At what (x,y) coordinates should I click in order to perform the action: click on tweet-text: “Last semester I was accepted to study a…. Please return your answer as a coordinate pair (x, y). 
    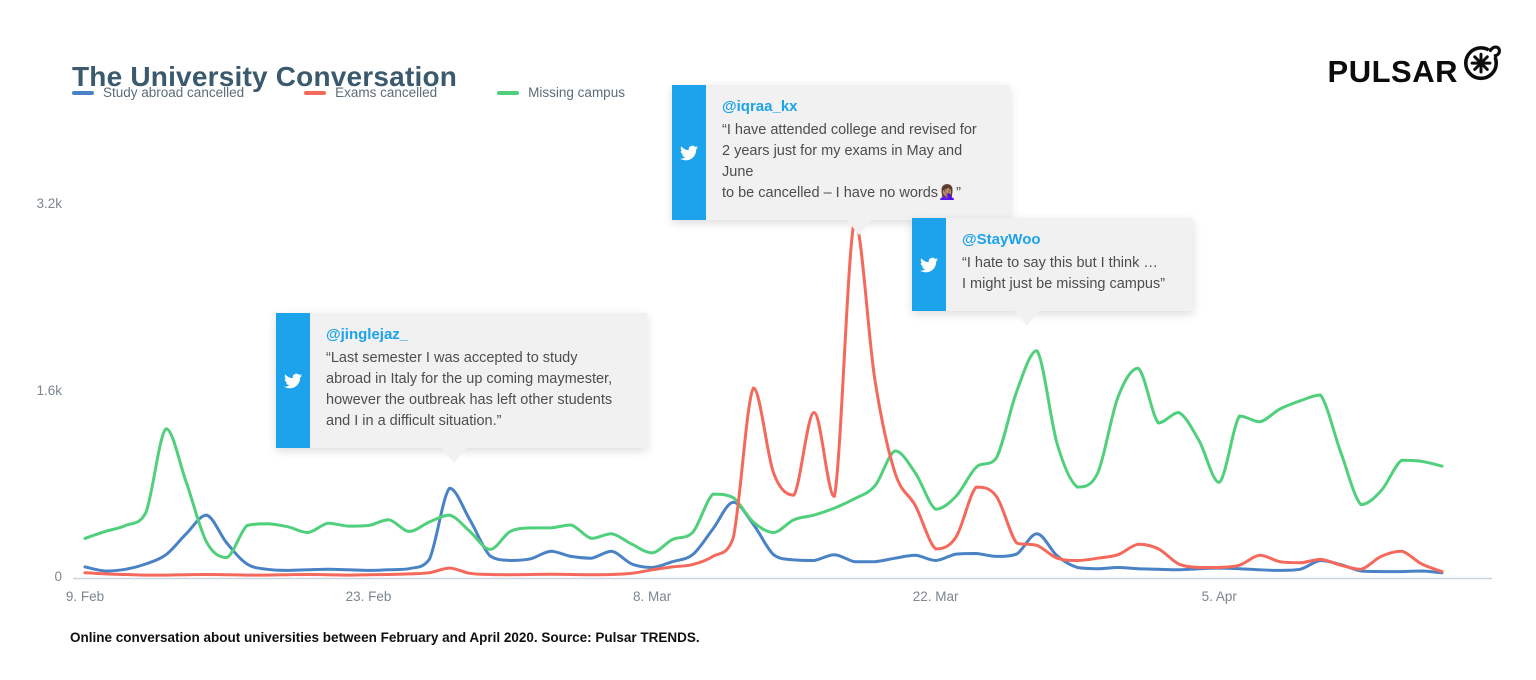
    Looking at the image, I should click on (469, 390).